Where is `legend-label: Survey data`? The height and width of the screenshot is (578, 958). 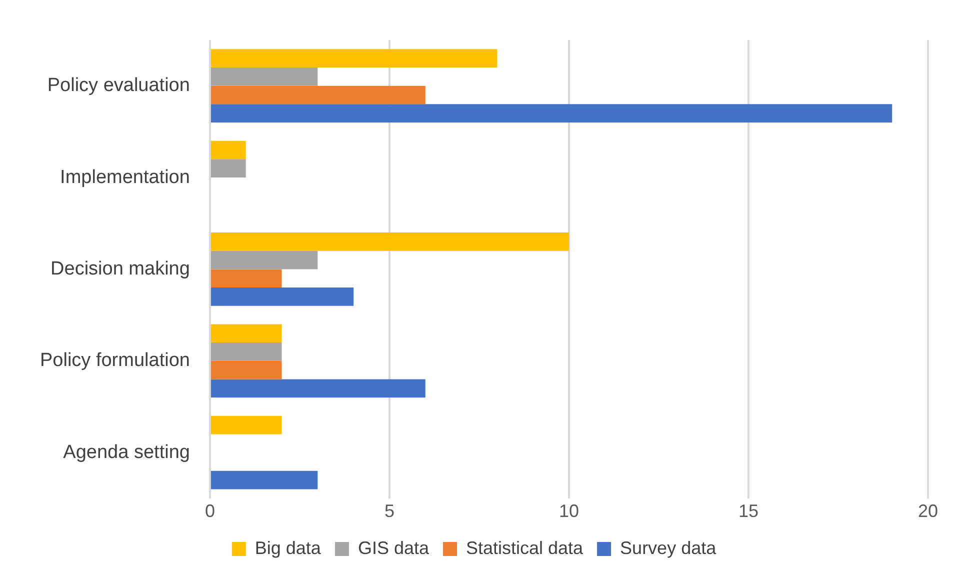 legend-label: Survey data is located at coordinates (669, 548).